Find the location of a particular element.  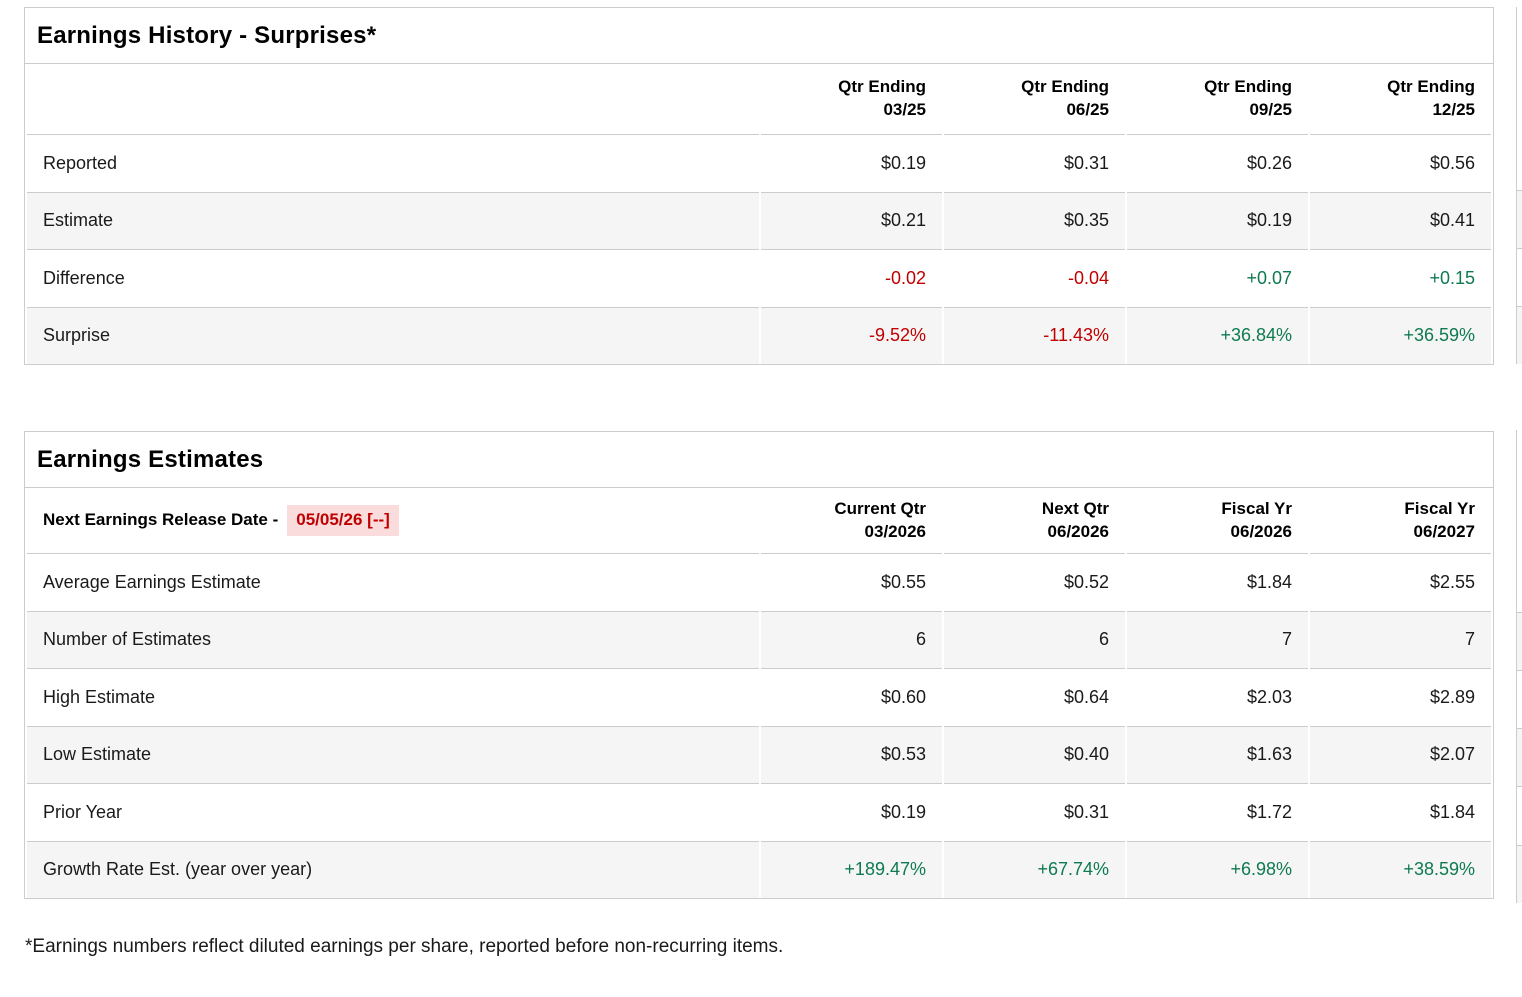

row-label: Number of Estimates is located at coordinates (393, 639).